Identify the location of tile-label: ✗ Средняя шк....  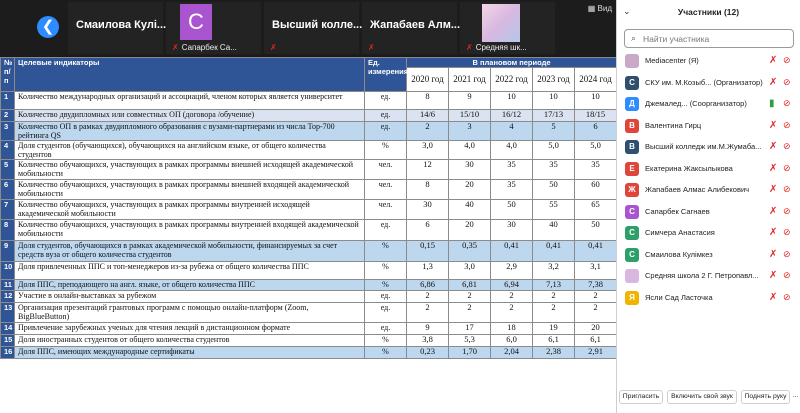
(496, 47).